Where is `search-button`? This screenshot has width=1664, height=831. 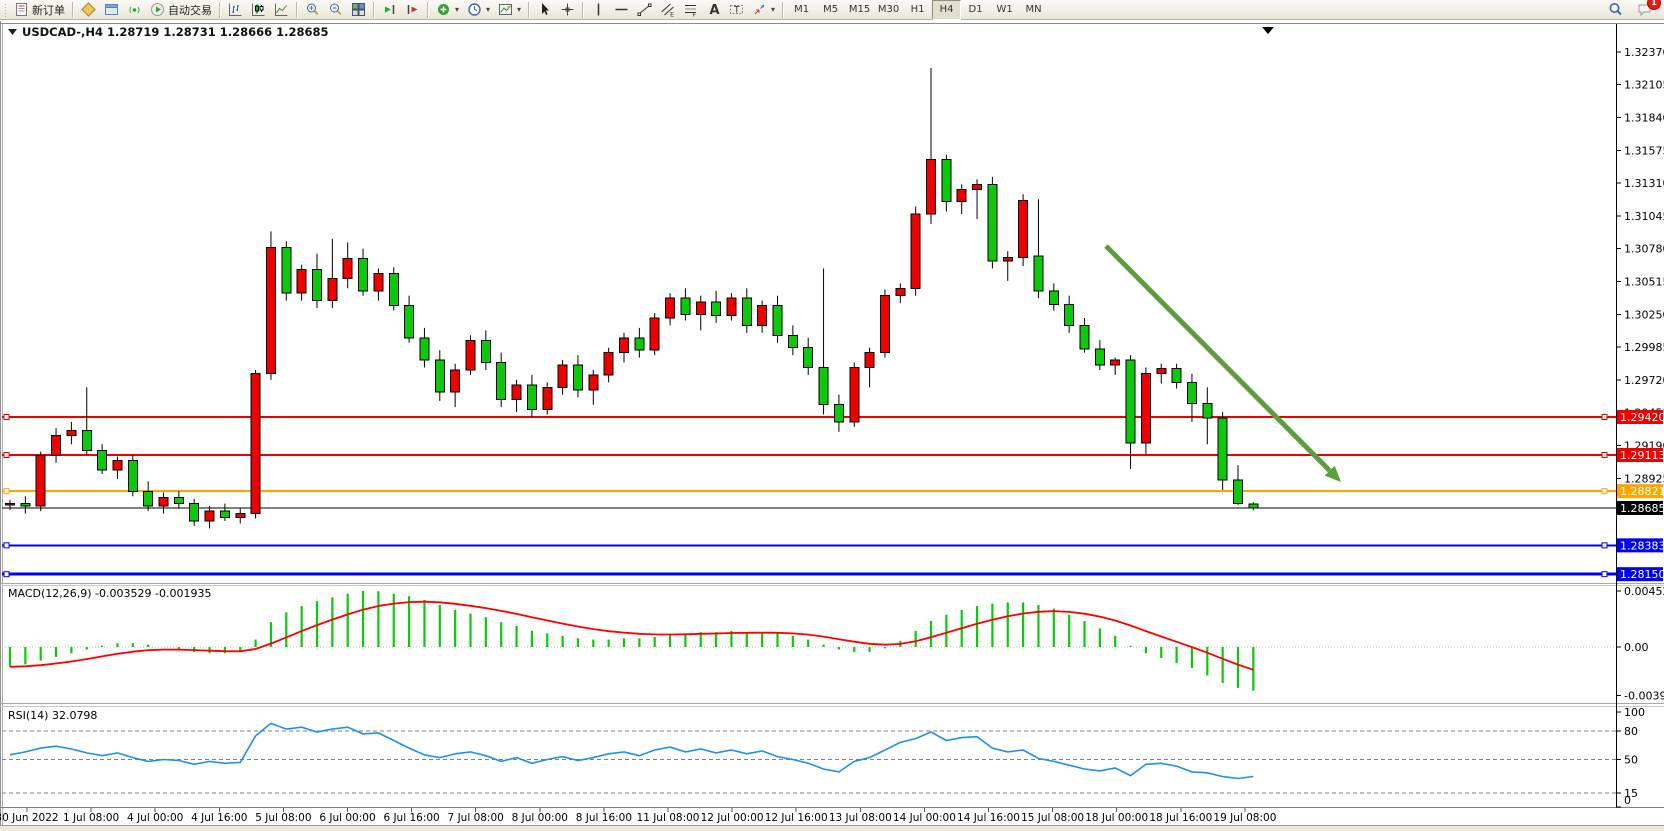 search-button is located at coordinates (1615, 10).